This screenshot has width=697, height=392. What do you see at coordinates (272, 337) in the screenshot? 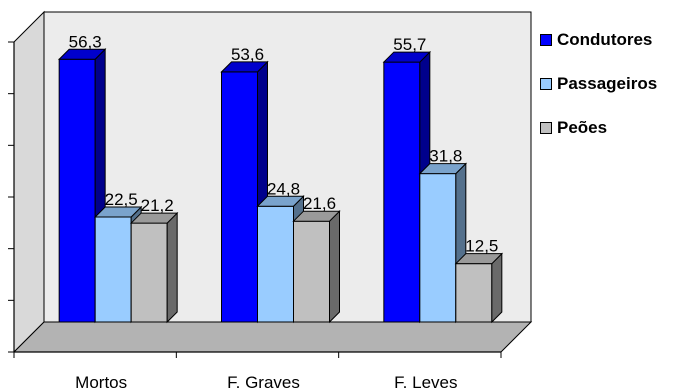
I see `floor` at bounding box center [272, 337].